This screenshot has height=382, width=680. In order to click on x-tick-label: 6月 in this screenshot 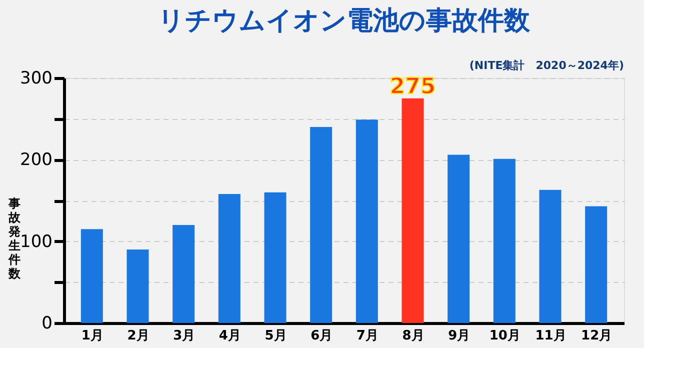, I will do `click(321, 336)`.